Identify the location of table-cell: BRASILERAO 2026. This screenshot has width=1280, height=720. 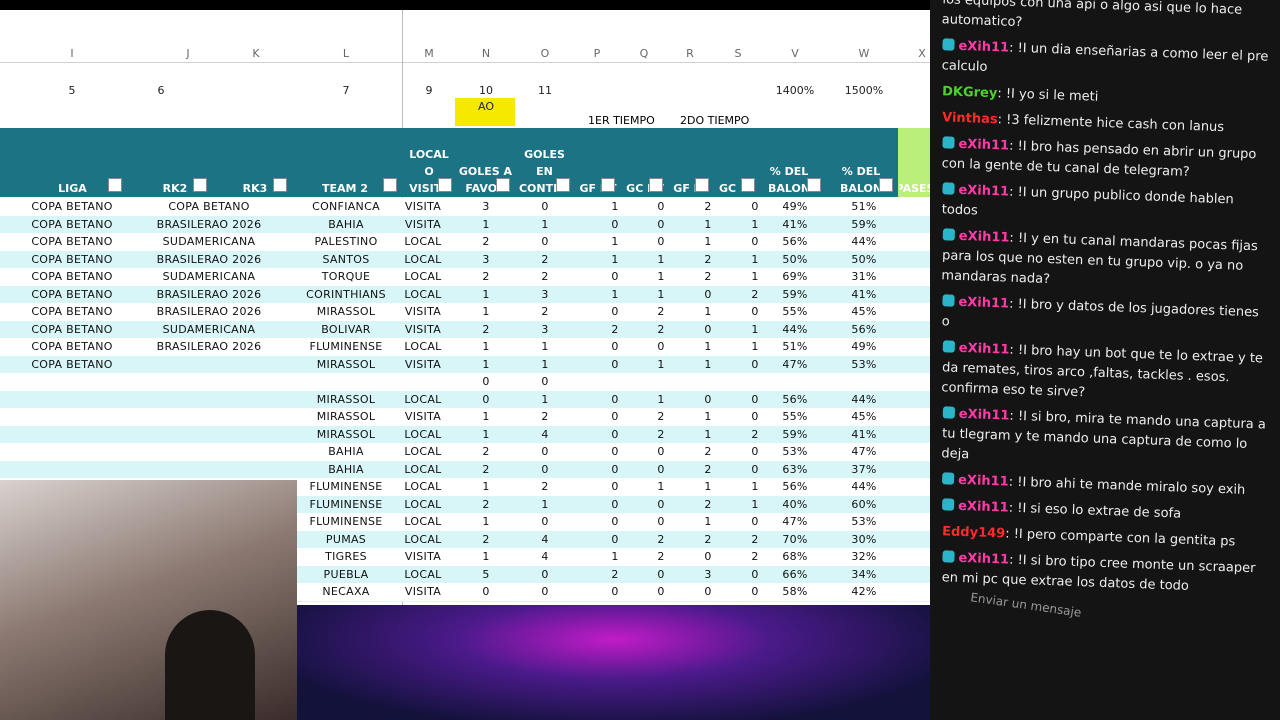
(209, 294).